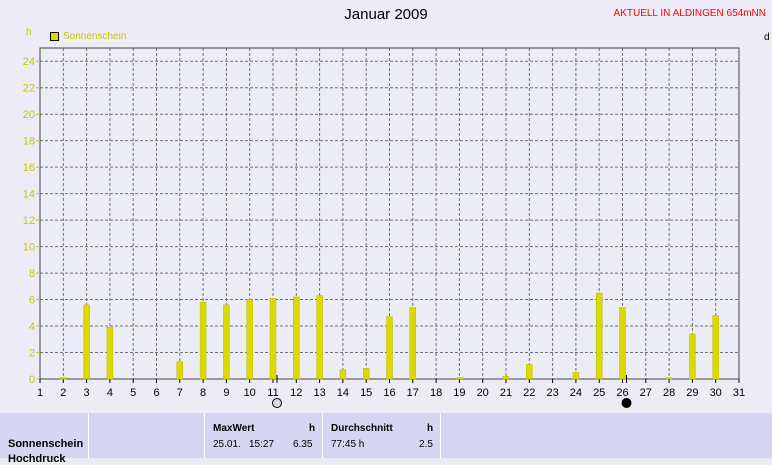 This screenshot has height=465, width=772. What do you see at coordinates (483, 393) in the screenshot?
I see `x-tick-label: 20` at bounding box center [483, 393].